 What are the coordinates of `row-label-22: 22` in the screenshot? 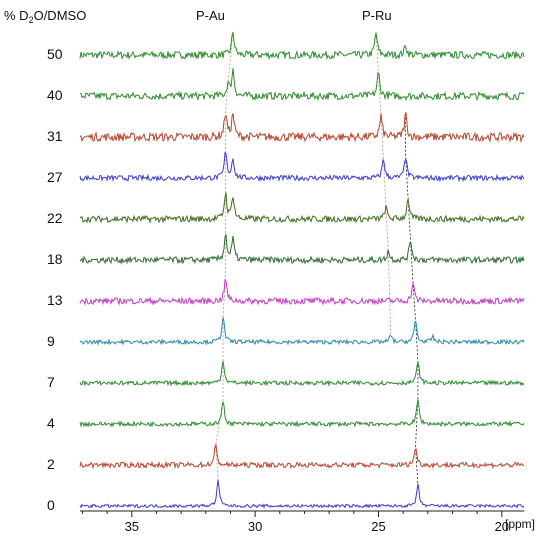 It's located at (55, 218).